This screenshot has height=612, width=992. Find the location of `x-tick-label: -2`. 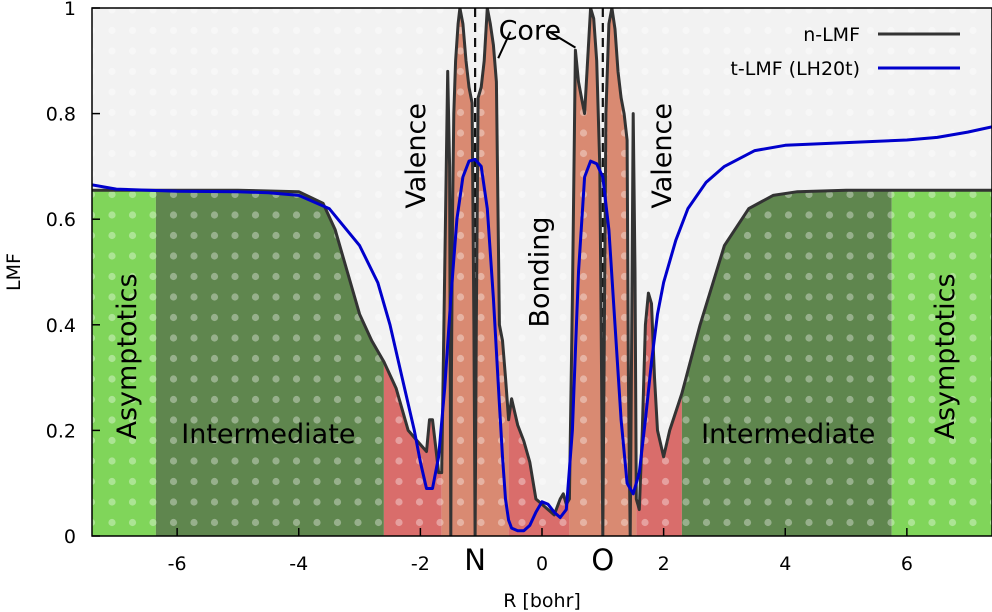

x-tick-label: -2 is located at coordinates (420, 564).